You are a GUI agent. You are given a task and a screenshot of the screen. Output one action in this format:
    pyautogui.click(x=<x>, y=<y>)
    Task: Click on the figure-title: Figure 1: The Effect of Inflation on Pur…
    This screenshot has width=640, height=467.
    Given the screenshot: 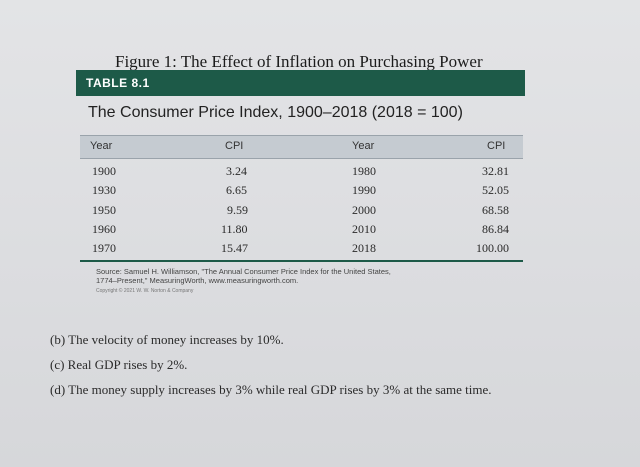 What is the action you would take?
    pyautogui.click(x=299, y=61)
    